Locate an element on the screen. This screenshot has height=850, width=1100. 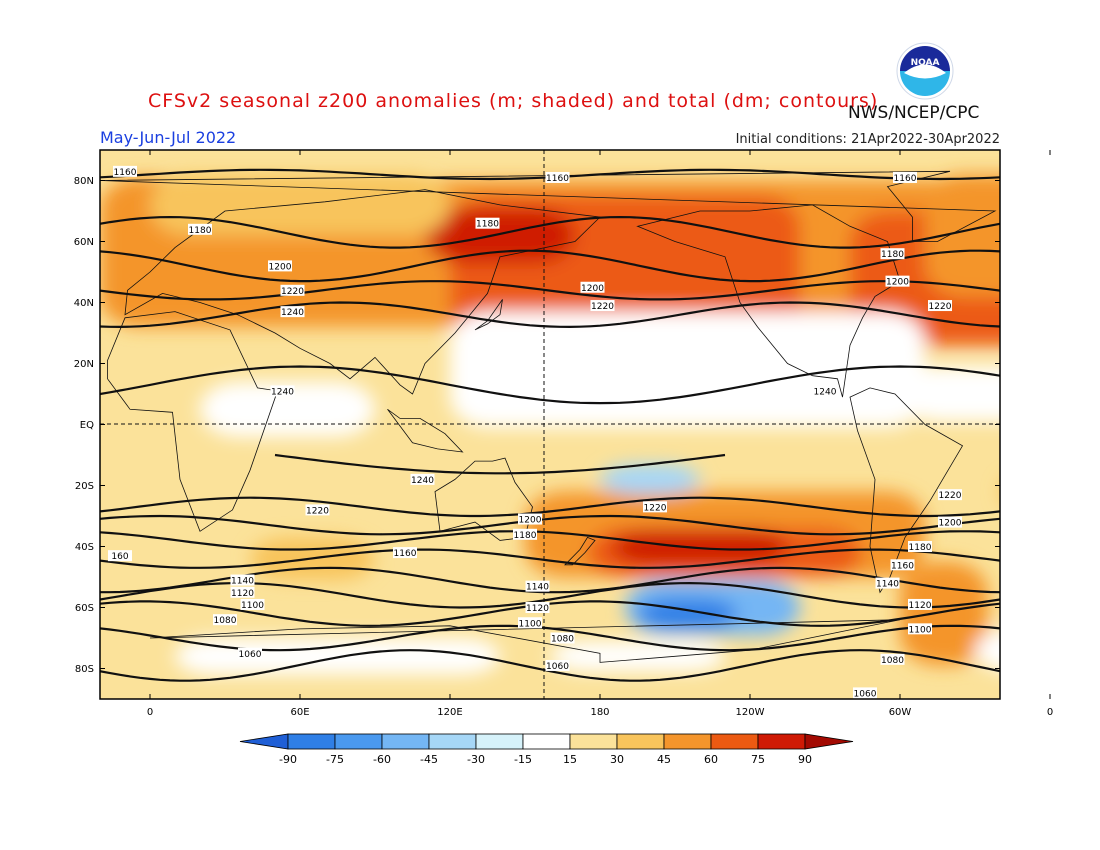
season-label: May-Jun-Jul 2022 is located at coordinates (168, 137).